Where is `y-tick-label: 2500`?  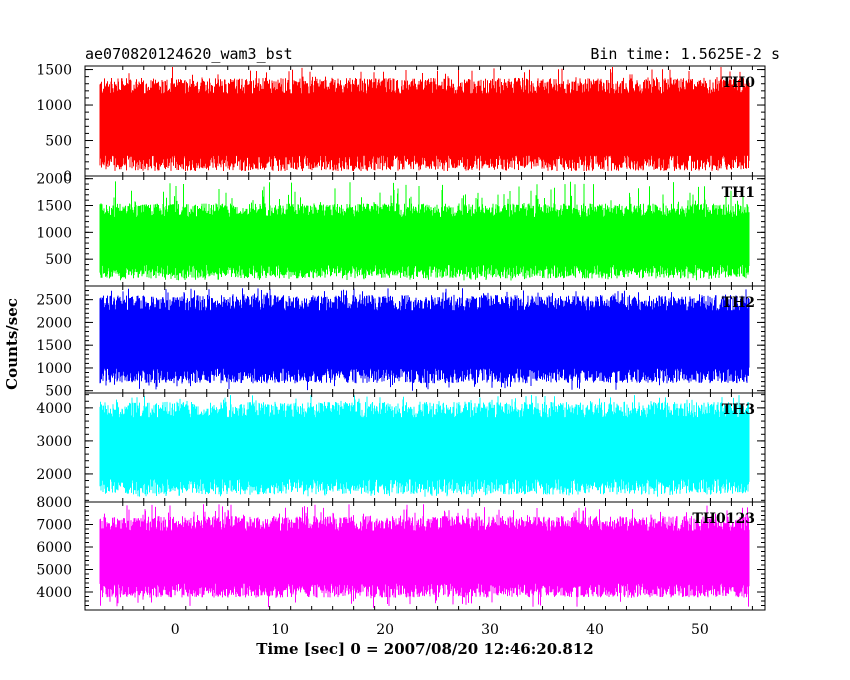 y-tick-label: 2500 is located at coordinates (54, 301).